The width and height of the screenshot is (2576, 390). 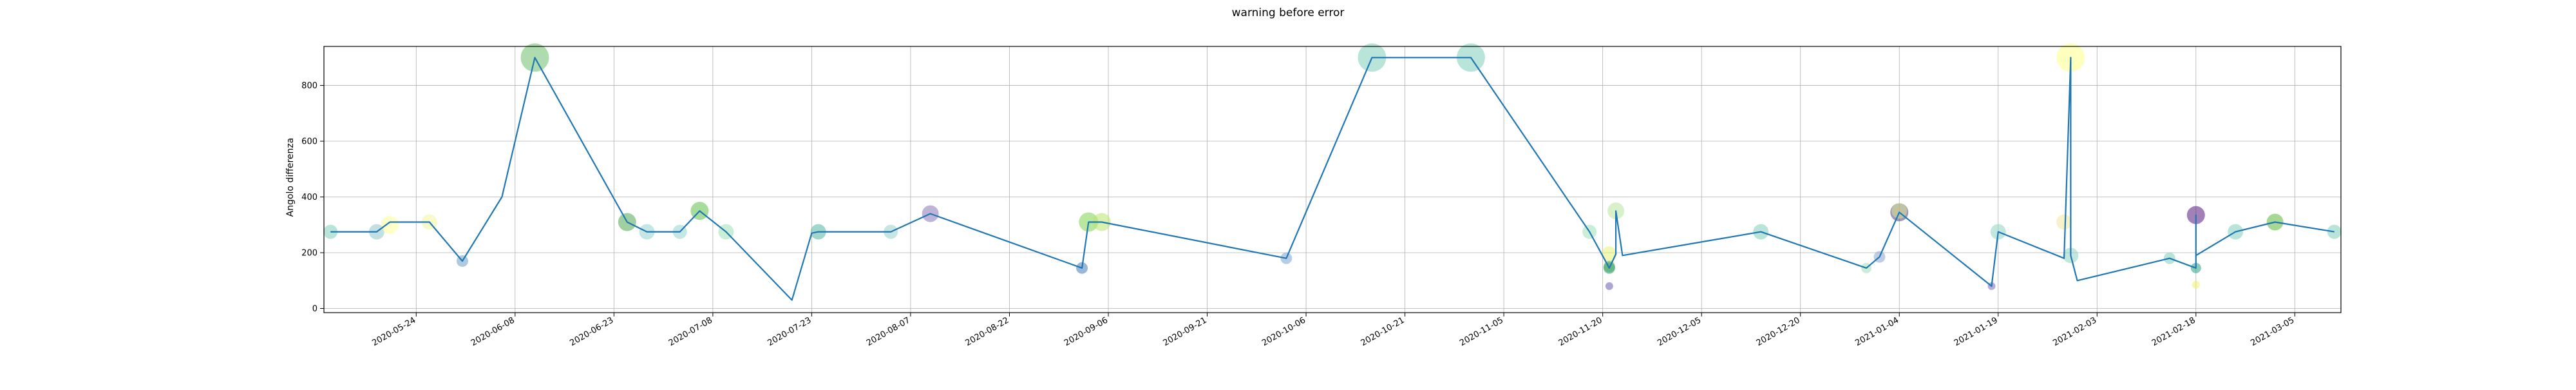 What do you see at coordinates (309, 197) in the screenshot?
I see `y-tick-label: 400` at bounding box center [309, 197].